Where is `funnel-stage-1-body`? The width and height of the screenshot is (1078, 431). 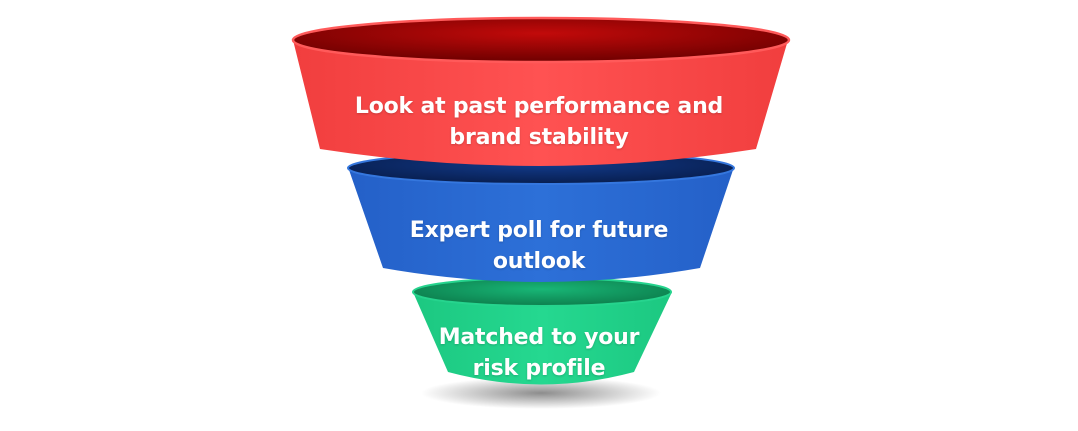 funnel-stage-1-body is located at coordinates (540, 103).